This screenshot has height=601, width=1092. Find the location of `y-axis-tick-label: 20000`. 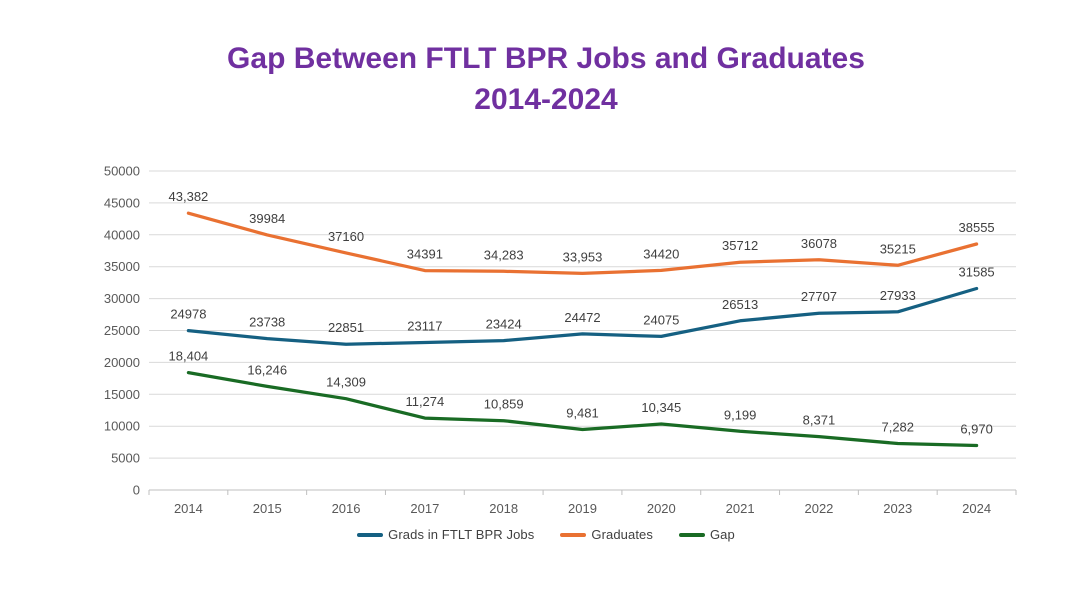

y-axis-tick-label: 20000 is located at coordinates (122, 362).